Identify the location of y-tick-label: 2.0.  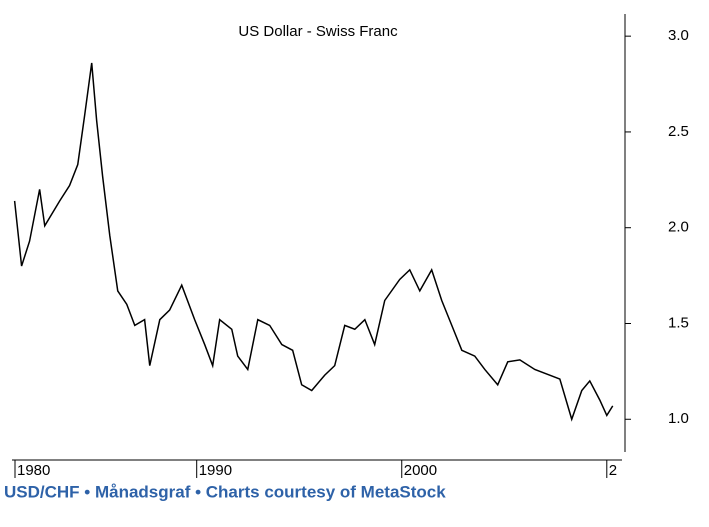
(678, 227).